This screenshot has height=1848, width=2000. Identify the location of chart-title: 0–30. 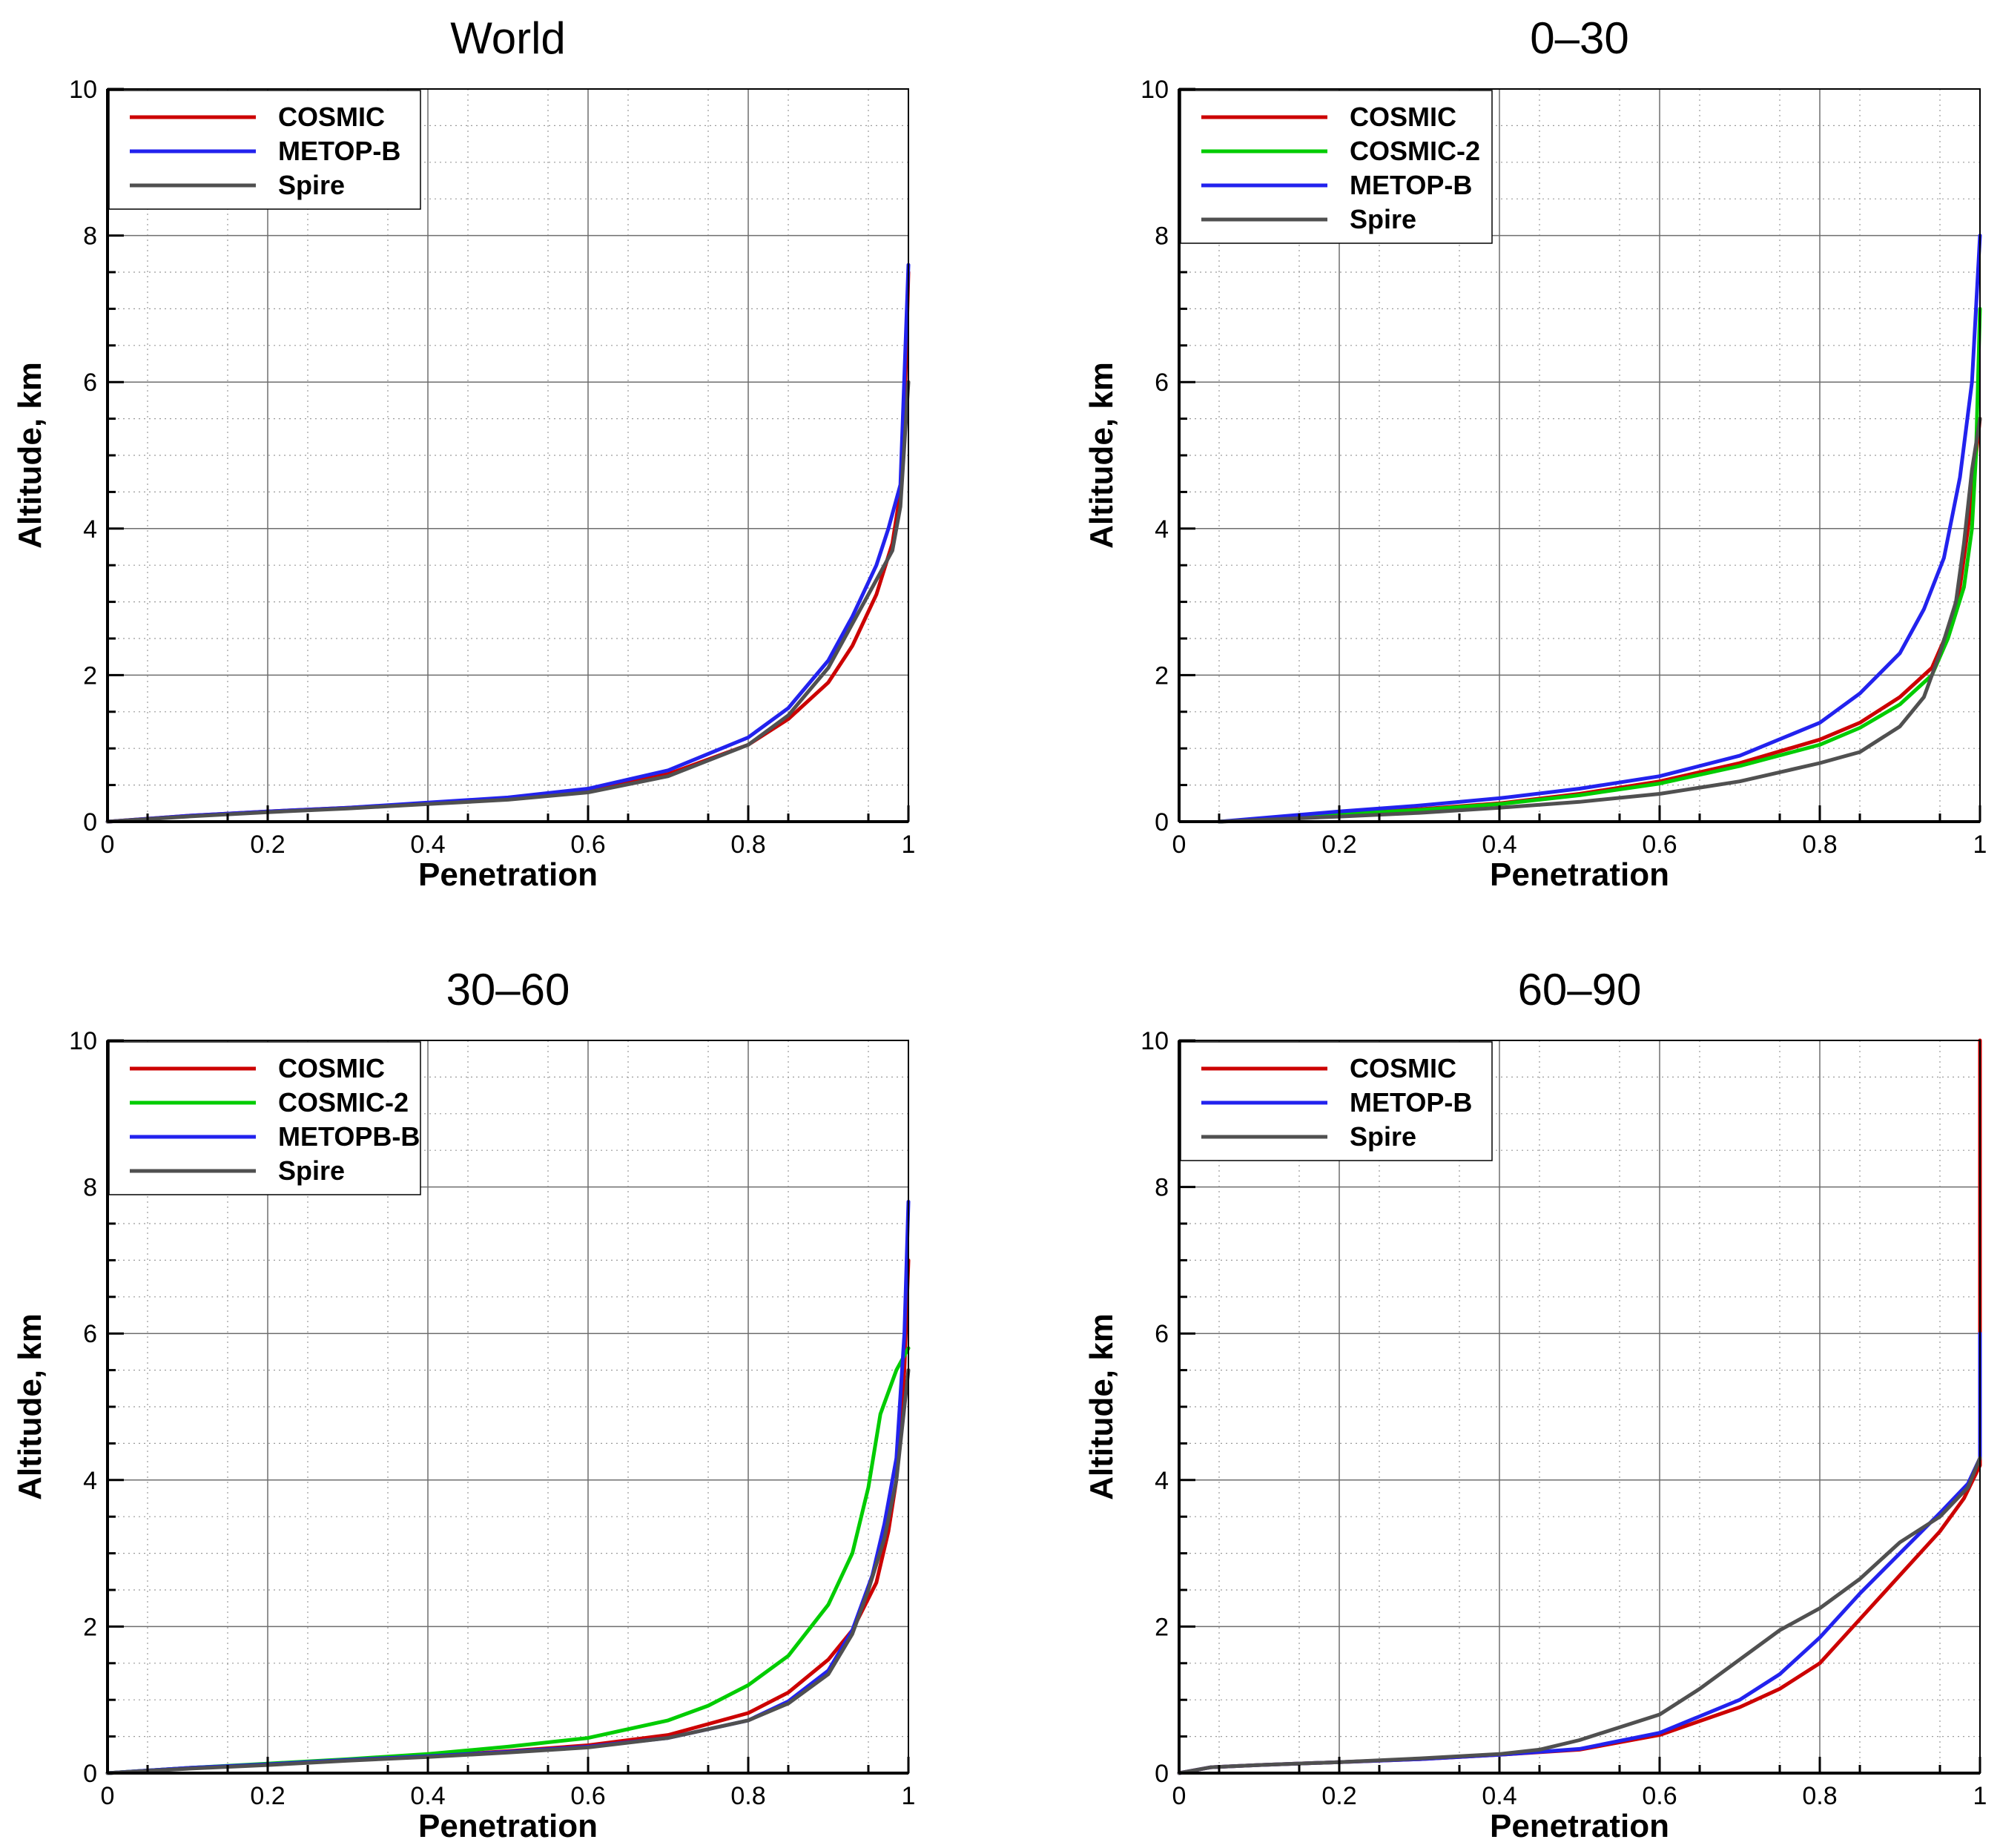
(1579, 38).